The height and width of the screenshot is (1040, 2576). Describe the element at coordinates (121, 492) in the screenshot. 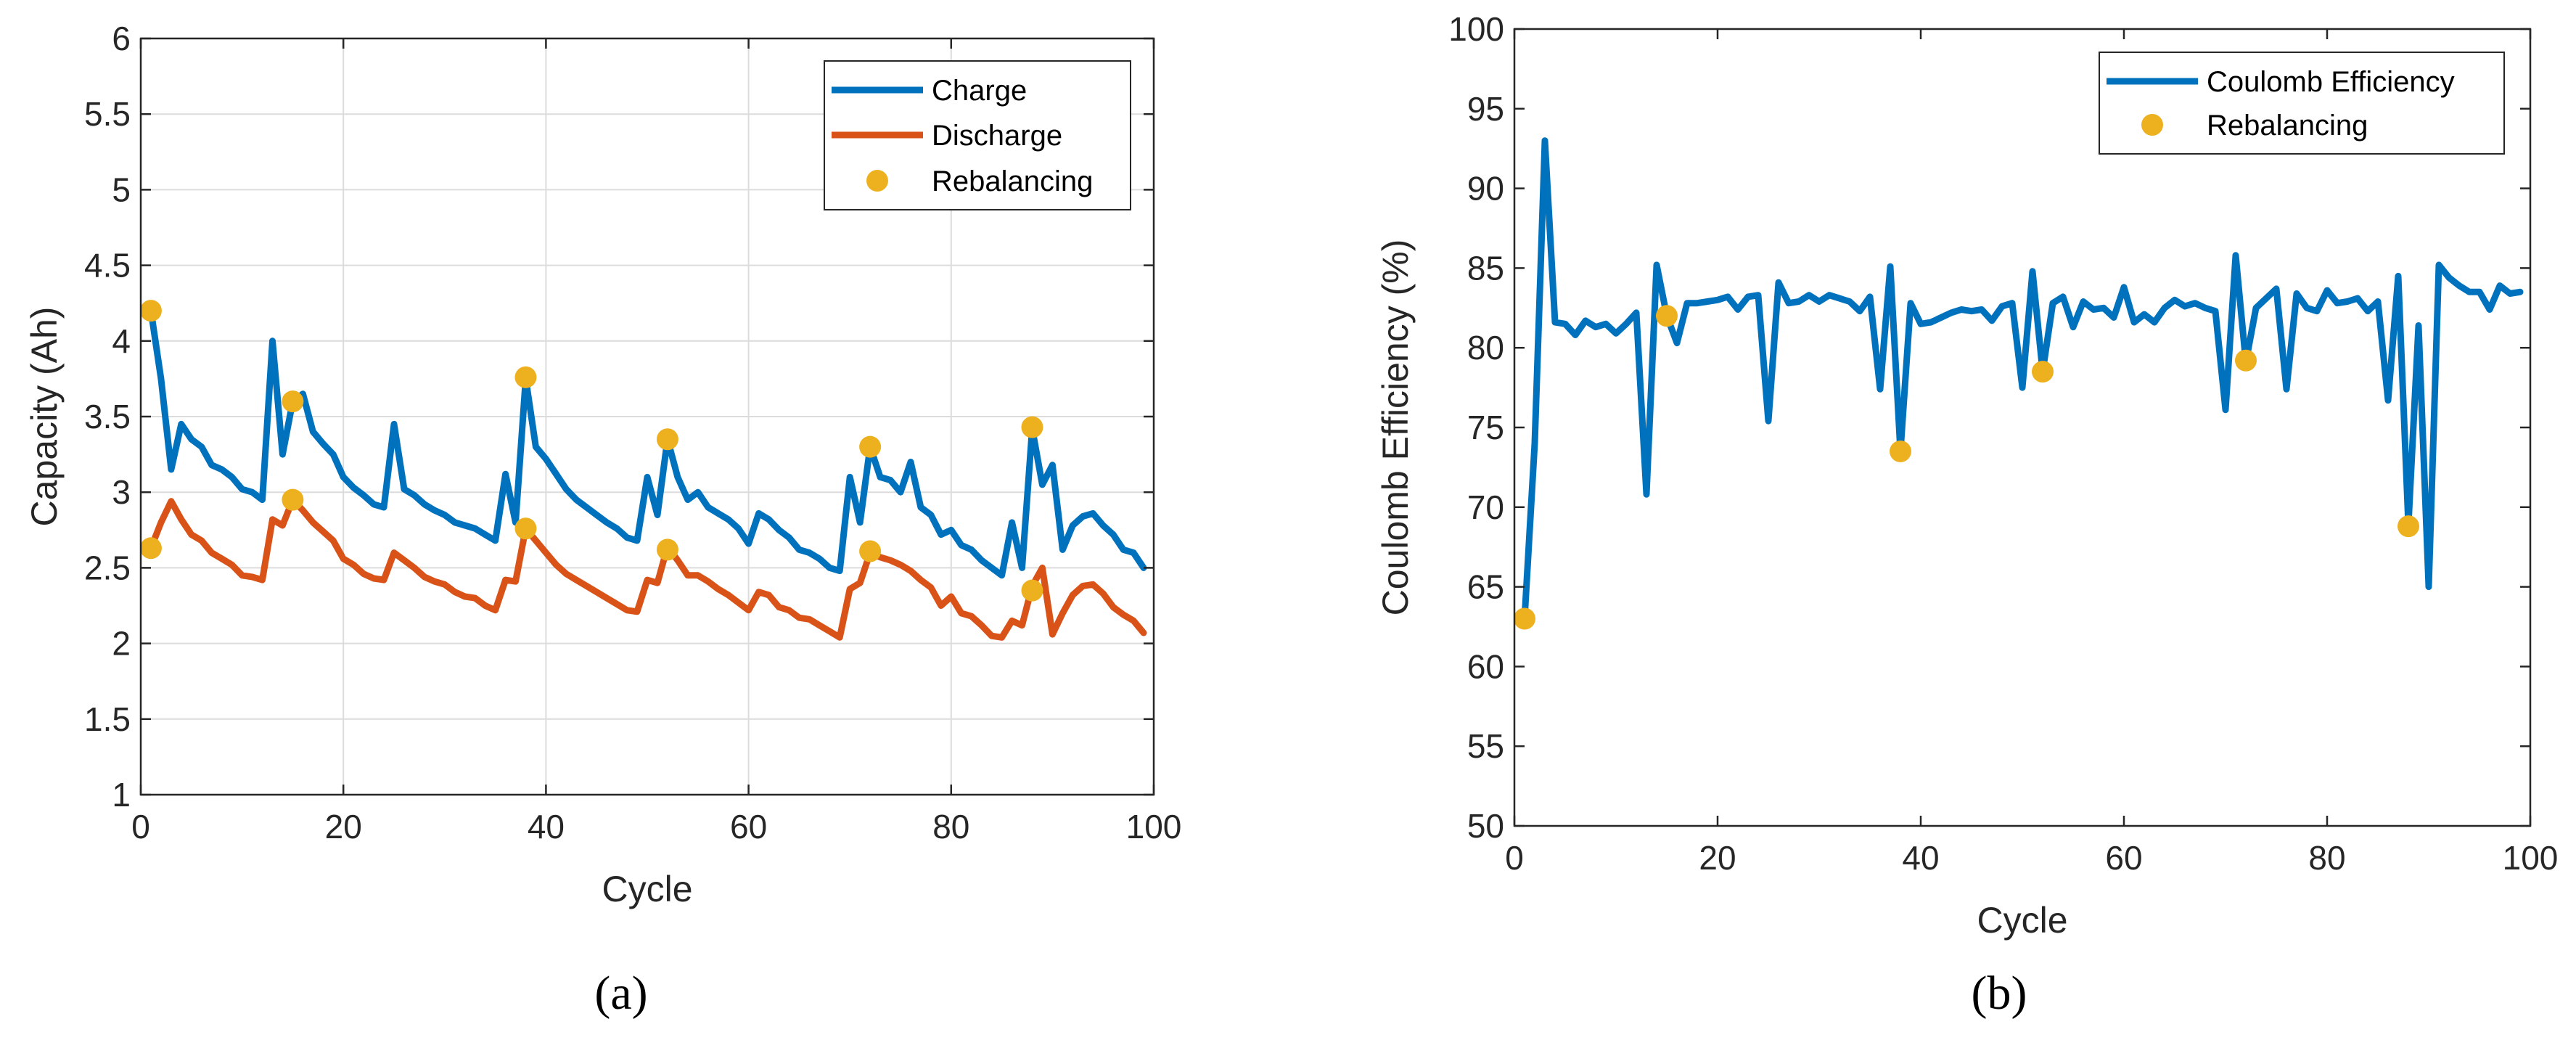

I see `capacity-y-tick-label: 3` at that location.